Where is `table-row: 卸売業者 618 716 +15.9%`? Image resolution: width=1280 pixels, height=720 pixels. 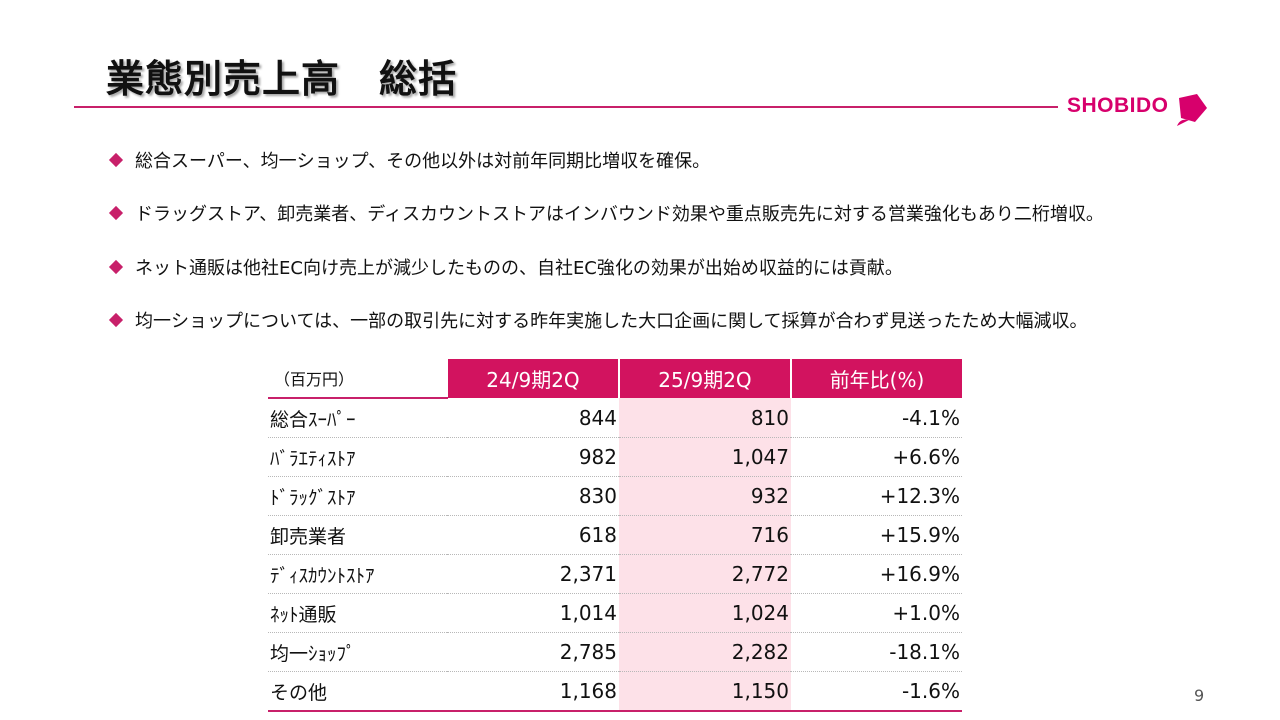 table-row: 卸売業者 618 716 +15.9% is located at coordinates (615, 535).